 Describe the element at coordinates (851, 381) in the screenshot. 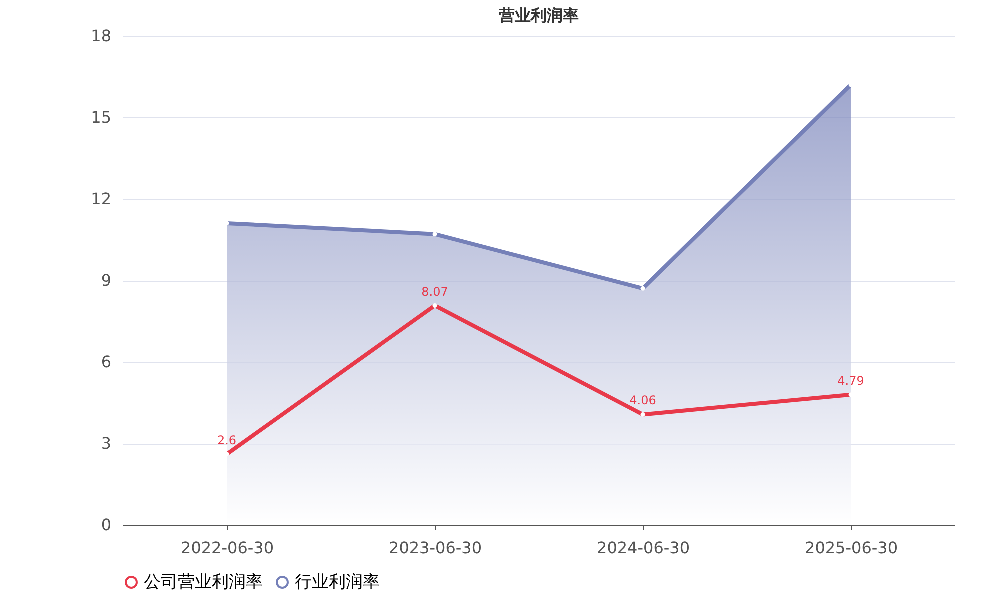

I see `data-label: 4.79` at that location.